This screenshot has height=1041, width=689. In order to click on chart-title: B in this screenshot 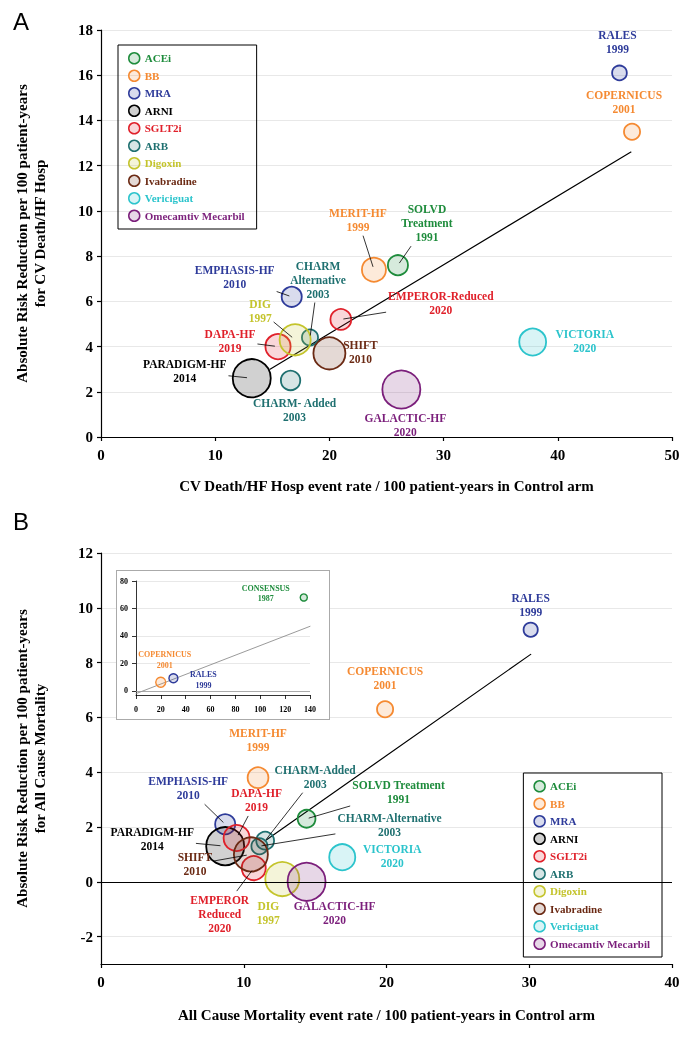, I will do `click(21, 521)`.